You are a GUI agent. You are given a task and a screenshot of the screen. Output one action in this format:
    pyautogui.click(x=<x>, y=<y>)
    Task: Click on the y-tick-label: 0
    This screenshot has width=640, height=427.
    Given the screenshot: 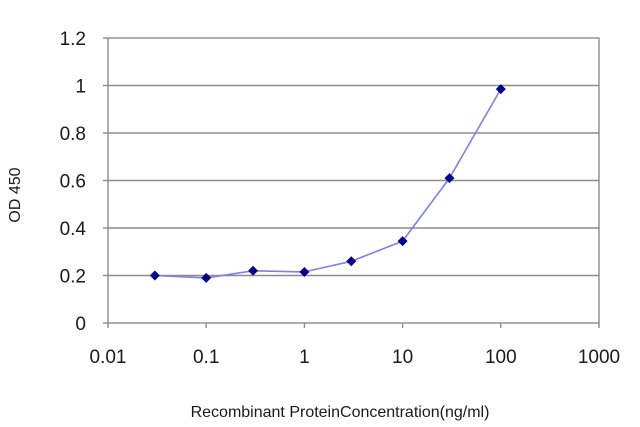 What is the action you would take?
    pyautogui.click(x=80, y=324)
    